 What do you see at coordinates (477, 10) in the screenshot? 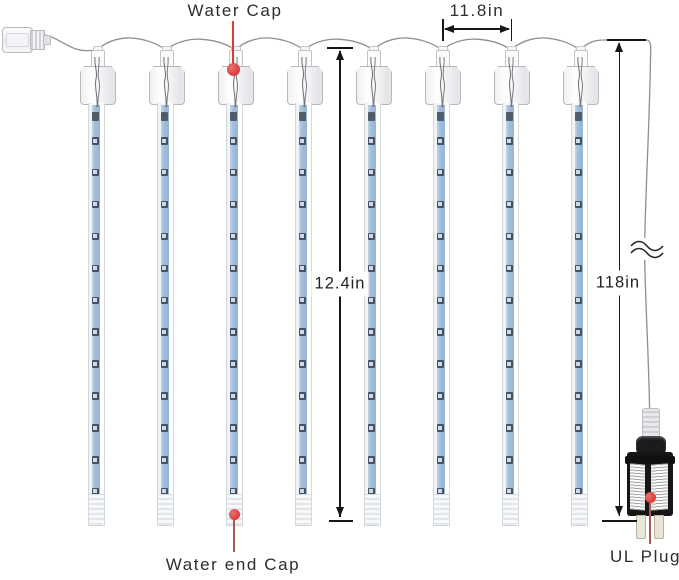
I see `dimension-spacing-label: 11.8in` at bounding box center [477, 10].